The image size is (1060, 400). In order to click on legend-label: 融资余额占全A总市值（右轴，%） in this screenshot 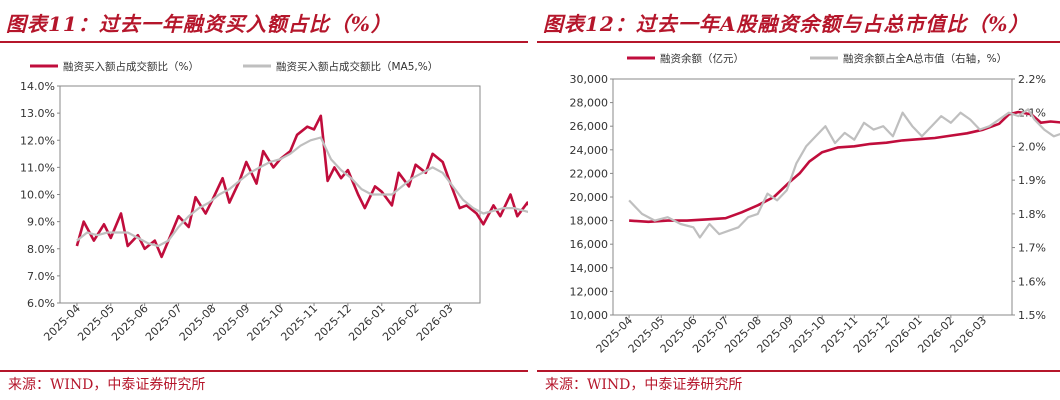, I will do `click(925, 58)`.